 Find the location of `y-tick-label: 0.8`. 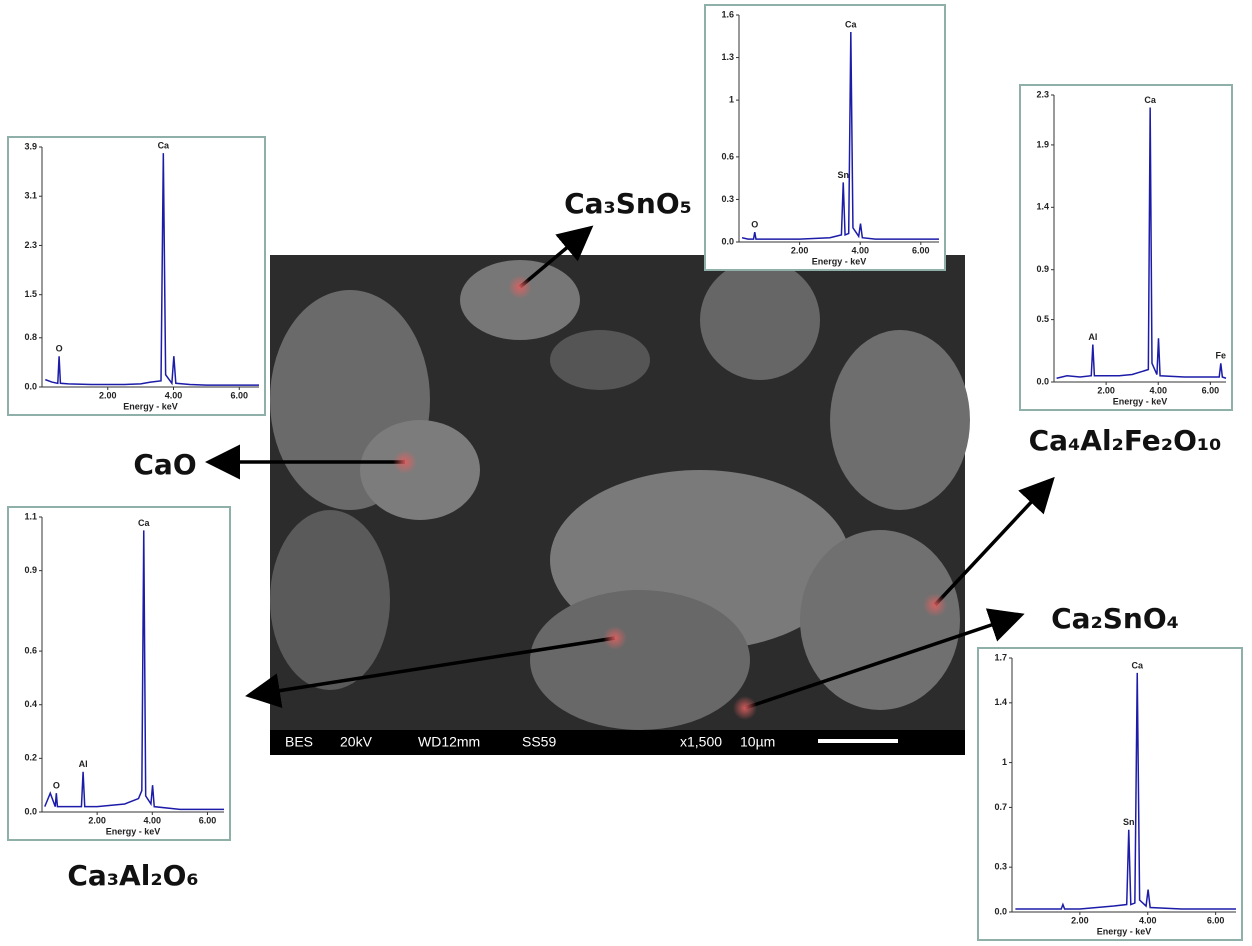

y-tick-label: 0.8 is located at coordinates (30, 337).